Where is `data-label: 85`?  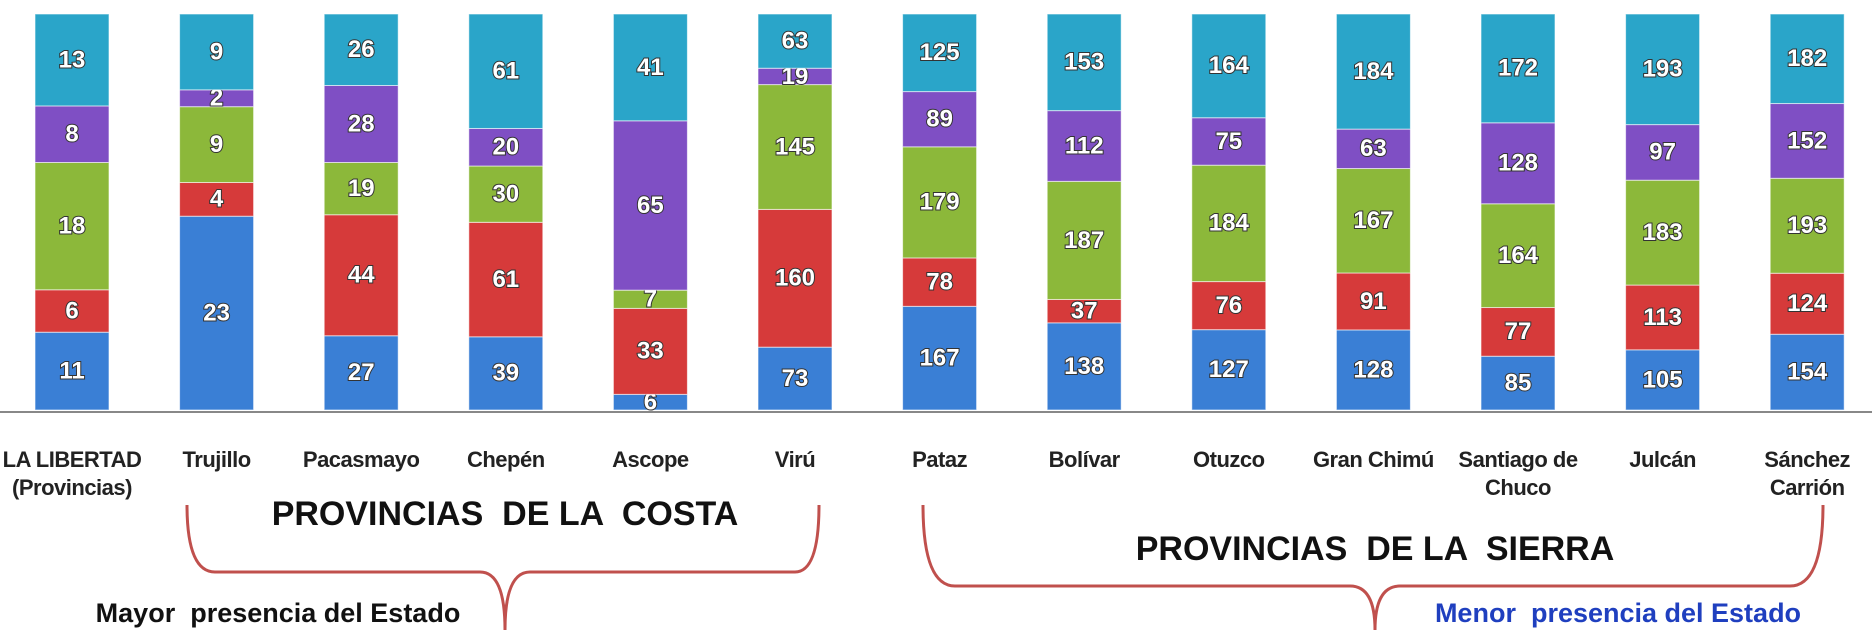
data-label: 85 is located at coordinates (1518, 382).